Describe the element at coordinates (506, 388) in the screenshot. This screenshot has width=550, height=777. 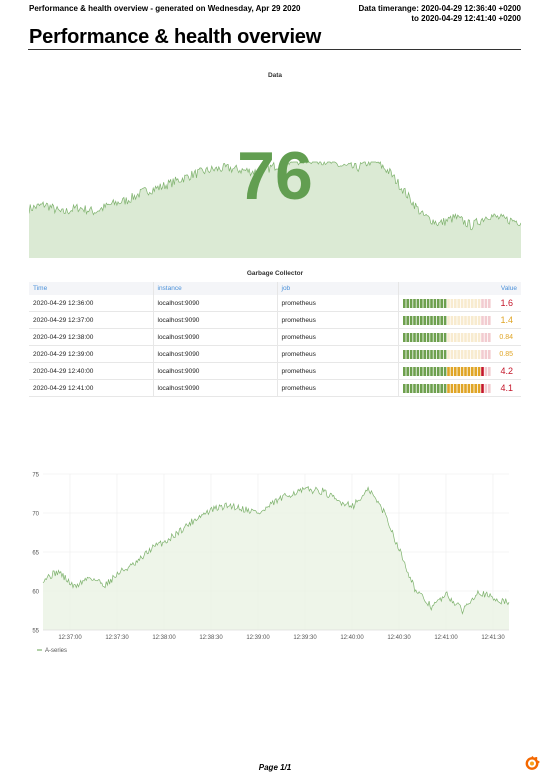
I see `gauge-value: 4.1` at that location.